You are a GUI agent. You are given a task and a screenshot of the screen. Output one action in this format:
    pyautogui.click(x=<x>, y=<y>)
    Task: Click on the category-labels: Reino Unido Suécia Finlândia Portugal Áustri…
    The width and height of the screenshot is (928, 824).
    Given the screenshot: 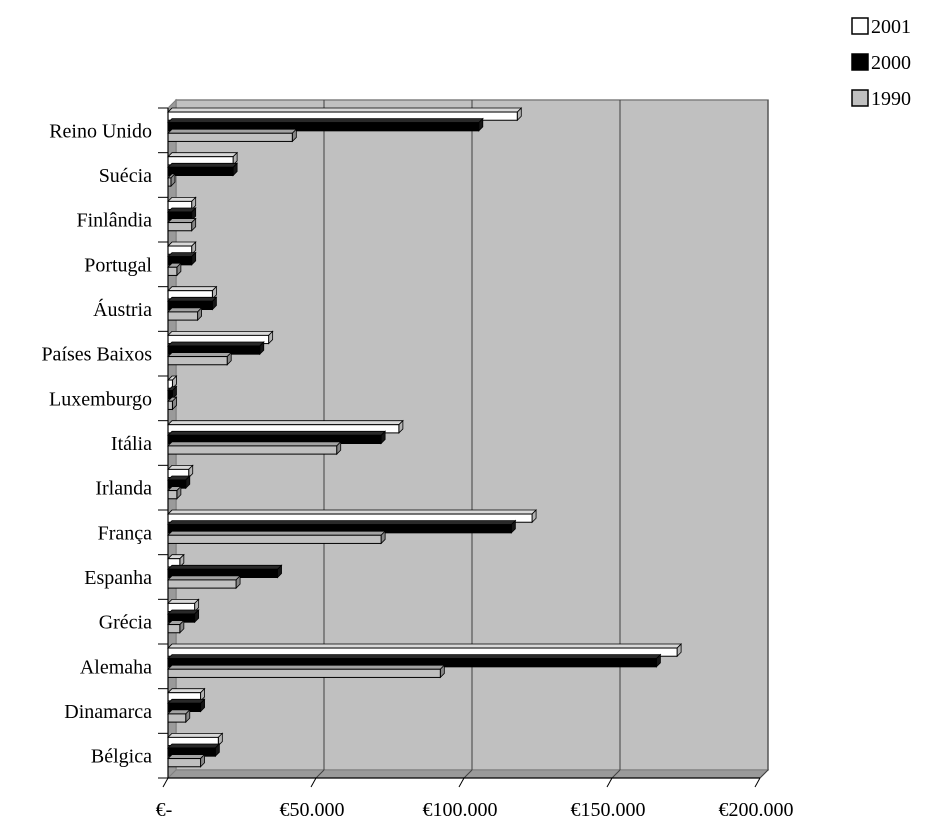 What is the action you would take?
    pyautogui.click(x=96, y=443)
    